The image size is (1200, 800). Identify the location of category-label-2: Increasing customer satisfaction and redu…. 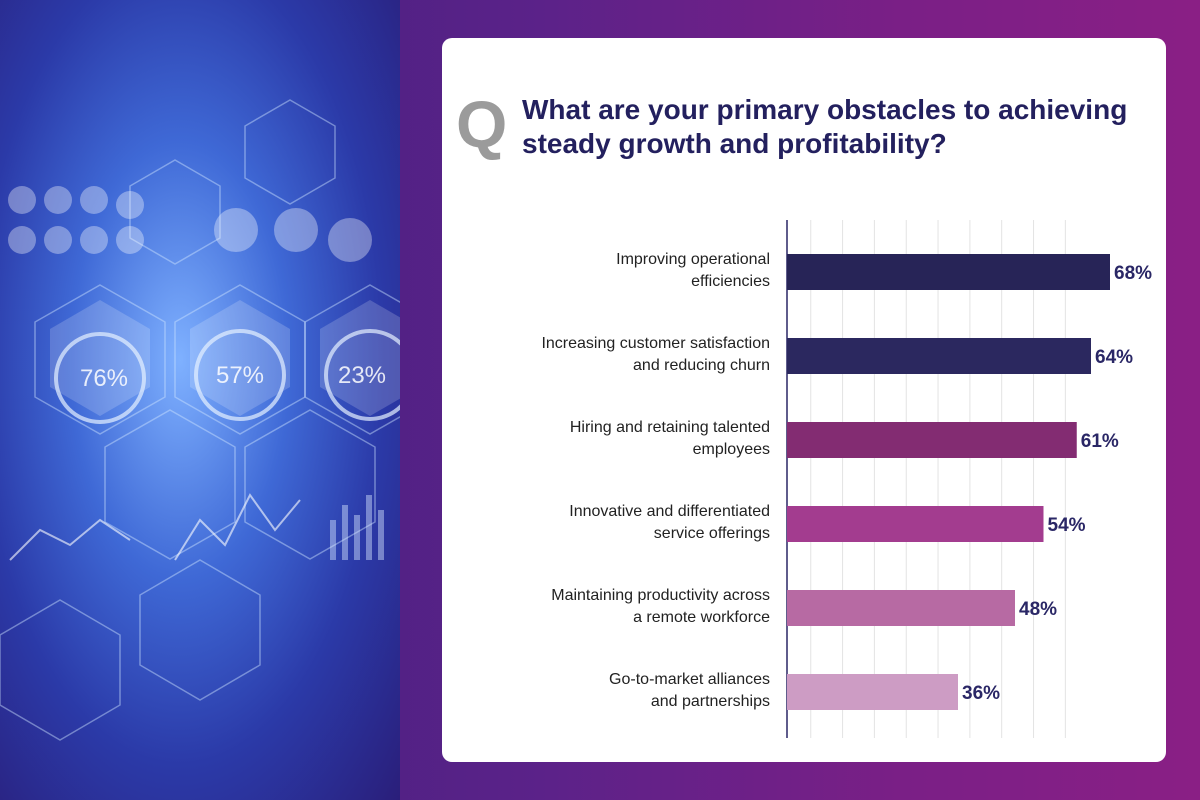
(655, 354).